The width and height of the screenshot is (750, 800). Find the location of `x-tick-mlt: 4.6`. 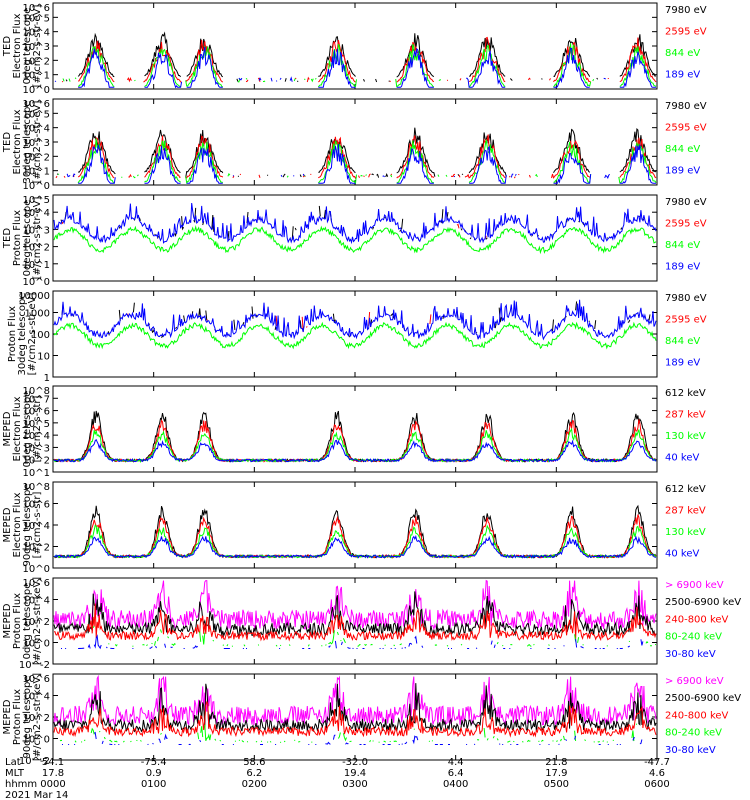

x-tick-mlt: 4.6 is located at coordinates (657, 773).